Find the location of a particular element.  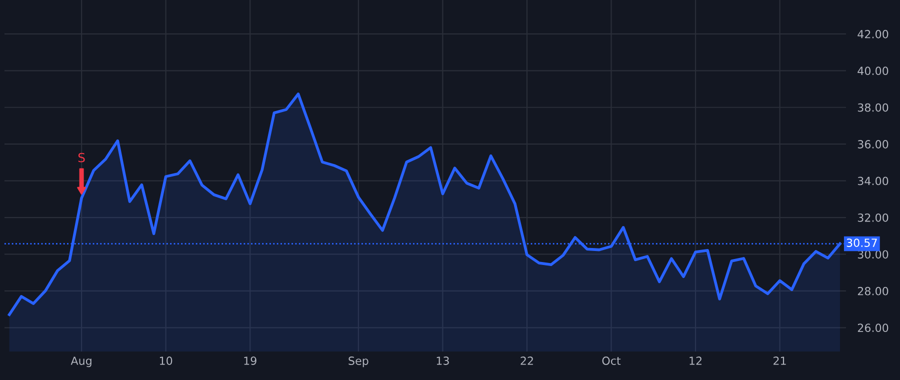

x-tick-label: Sep is located at coordinates (358, 362).